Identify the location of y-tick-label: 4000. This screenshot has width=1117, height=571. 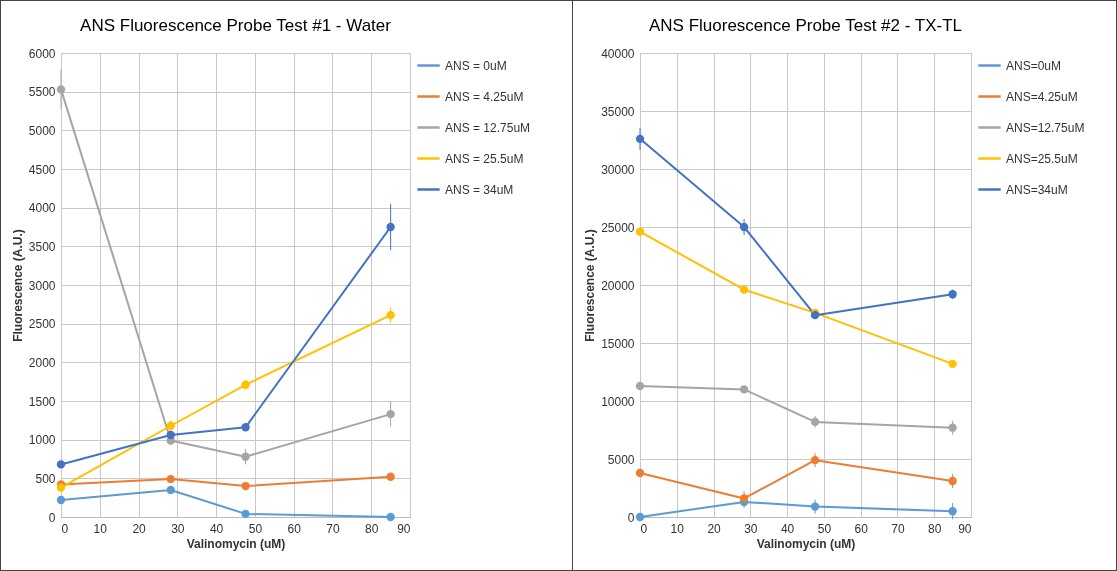
(42, 208).